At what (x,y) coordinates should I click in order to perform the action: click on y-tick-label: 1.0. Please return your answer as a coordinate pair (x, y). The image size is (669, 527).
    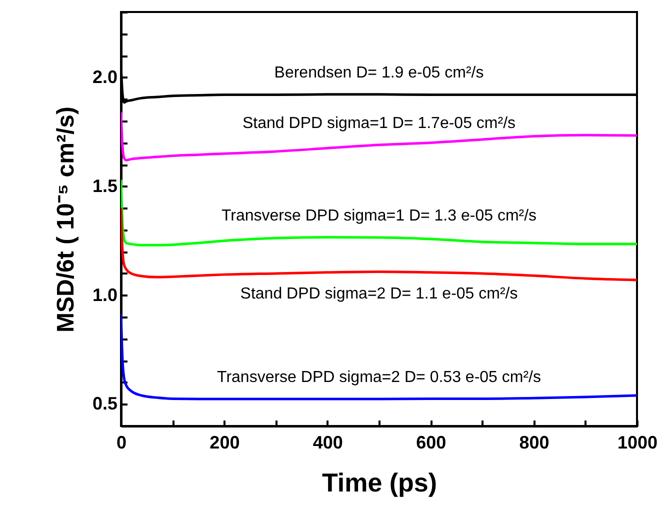
    Looking at the image, I should click on (105, 294).